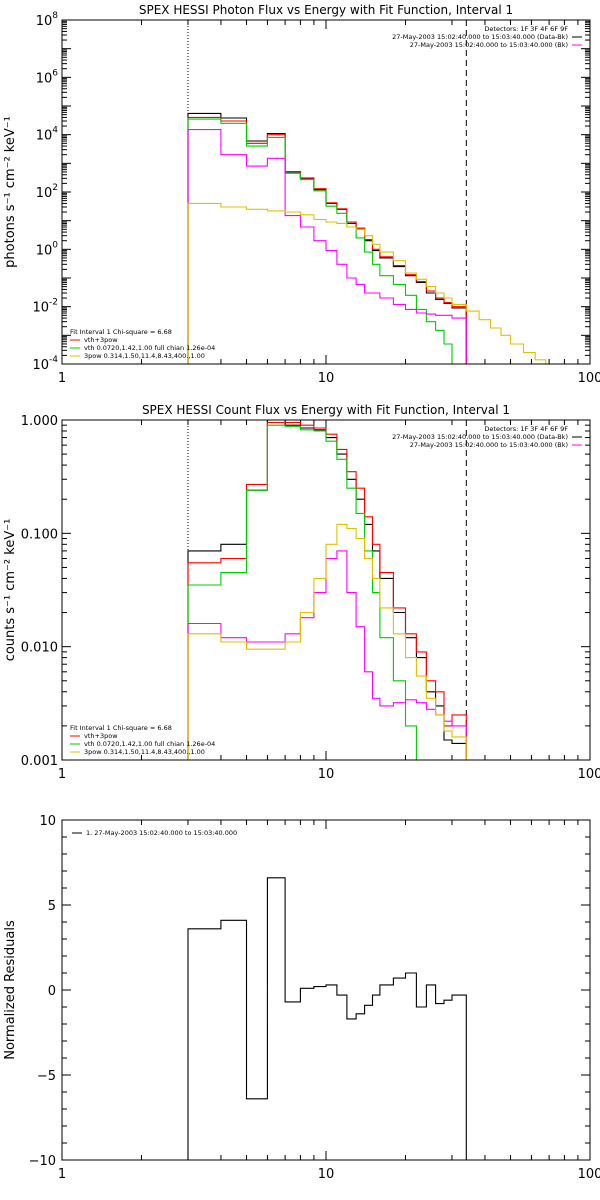  I want to click on y-tick-label: 0, so click(52, 991).